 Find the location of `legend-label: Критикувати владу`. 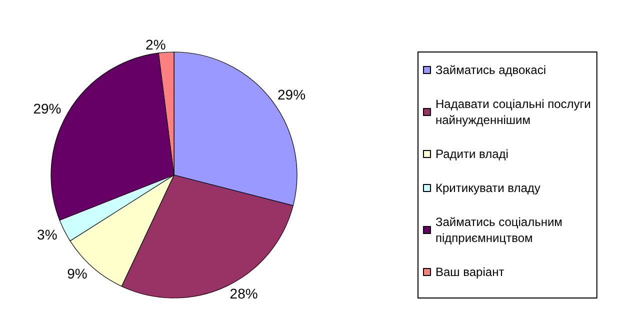

legend-label: Критикувати владу is located at coordinates (488, 188).